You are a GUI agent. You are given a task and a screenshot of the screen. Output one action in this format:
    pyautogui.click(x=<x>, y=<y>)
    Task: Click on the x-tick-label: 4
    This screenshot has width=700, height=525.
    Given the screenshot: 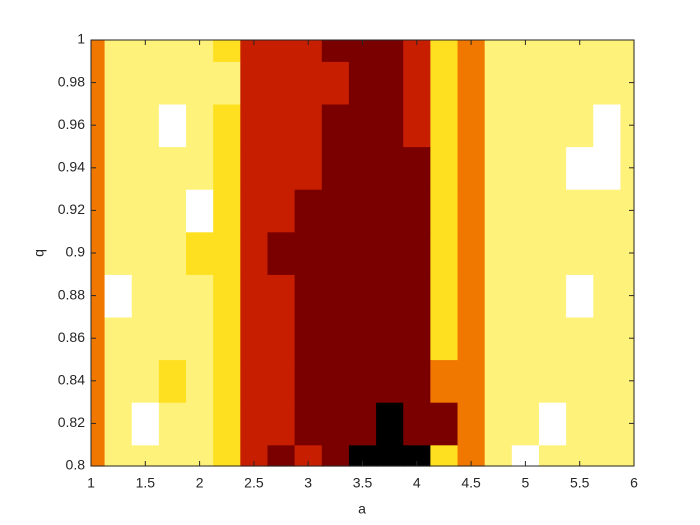 What is the action you would take?
    pyautogui.click(x=417, y=483)
    